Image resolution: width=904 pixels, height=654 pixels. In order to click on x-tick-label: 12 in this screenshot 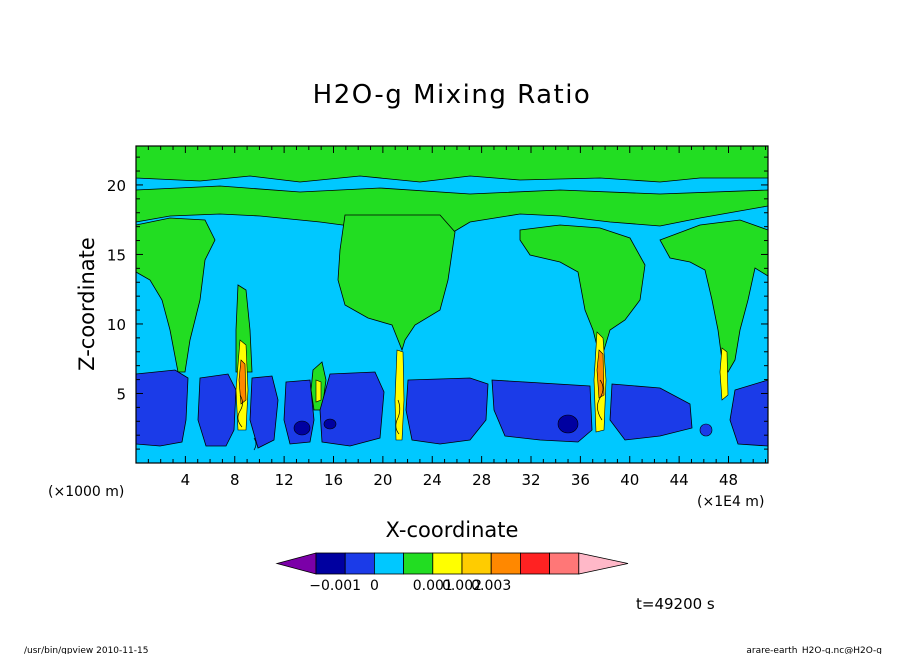, I will do `click(284, 480)`.